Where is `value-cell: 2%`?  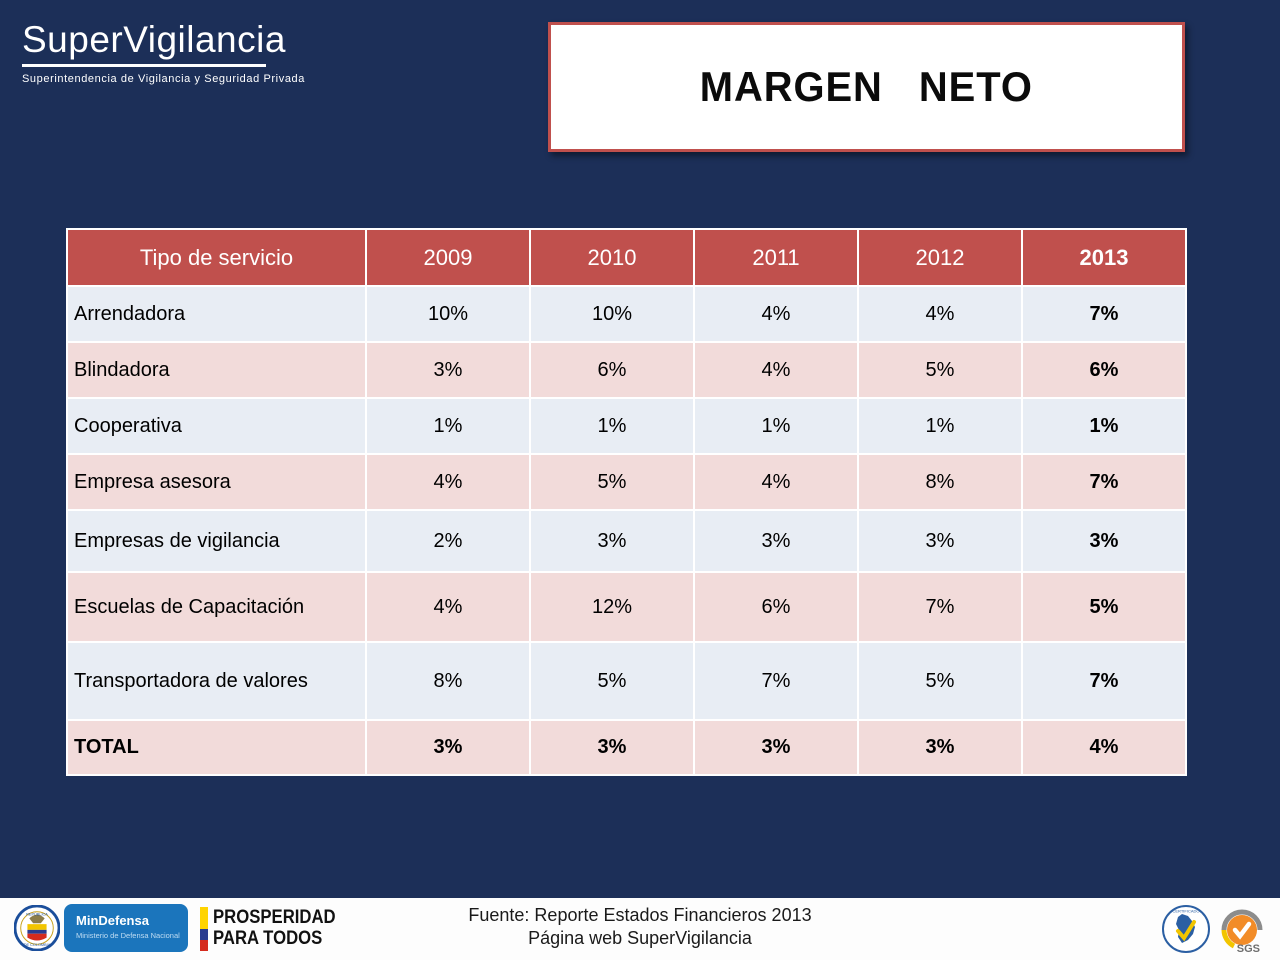
value-cell: 2% is located at coordinates (448, 541).